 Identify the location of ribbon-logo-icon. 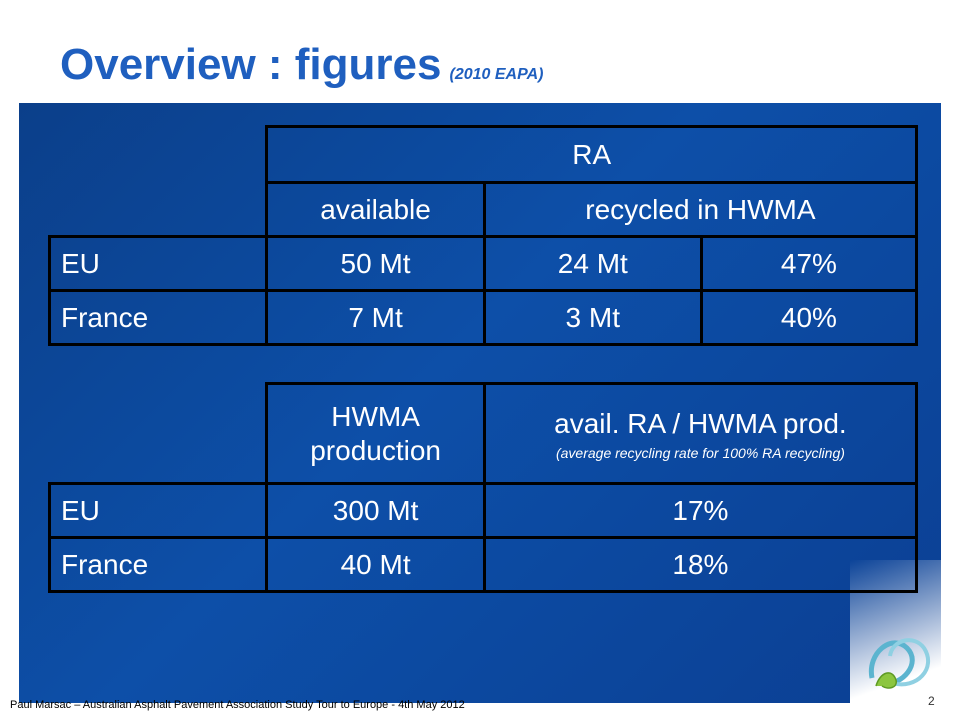
(899, 663).